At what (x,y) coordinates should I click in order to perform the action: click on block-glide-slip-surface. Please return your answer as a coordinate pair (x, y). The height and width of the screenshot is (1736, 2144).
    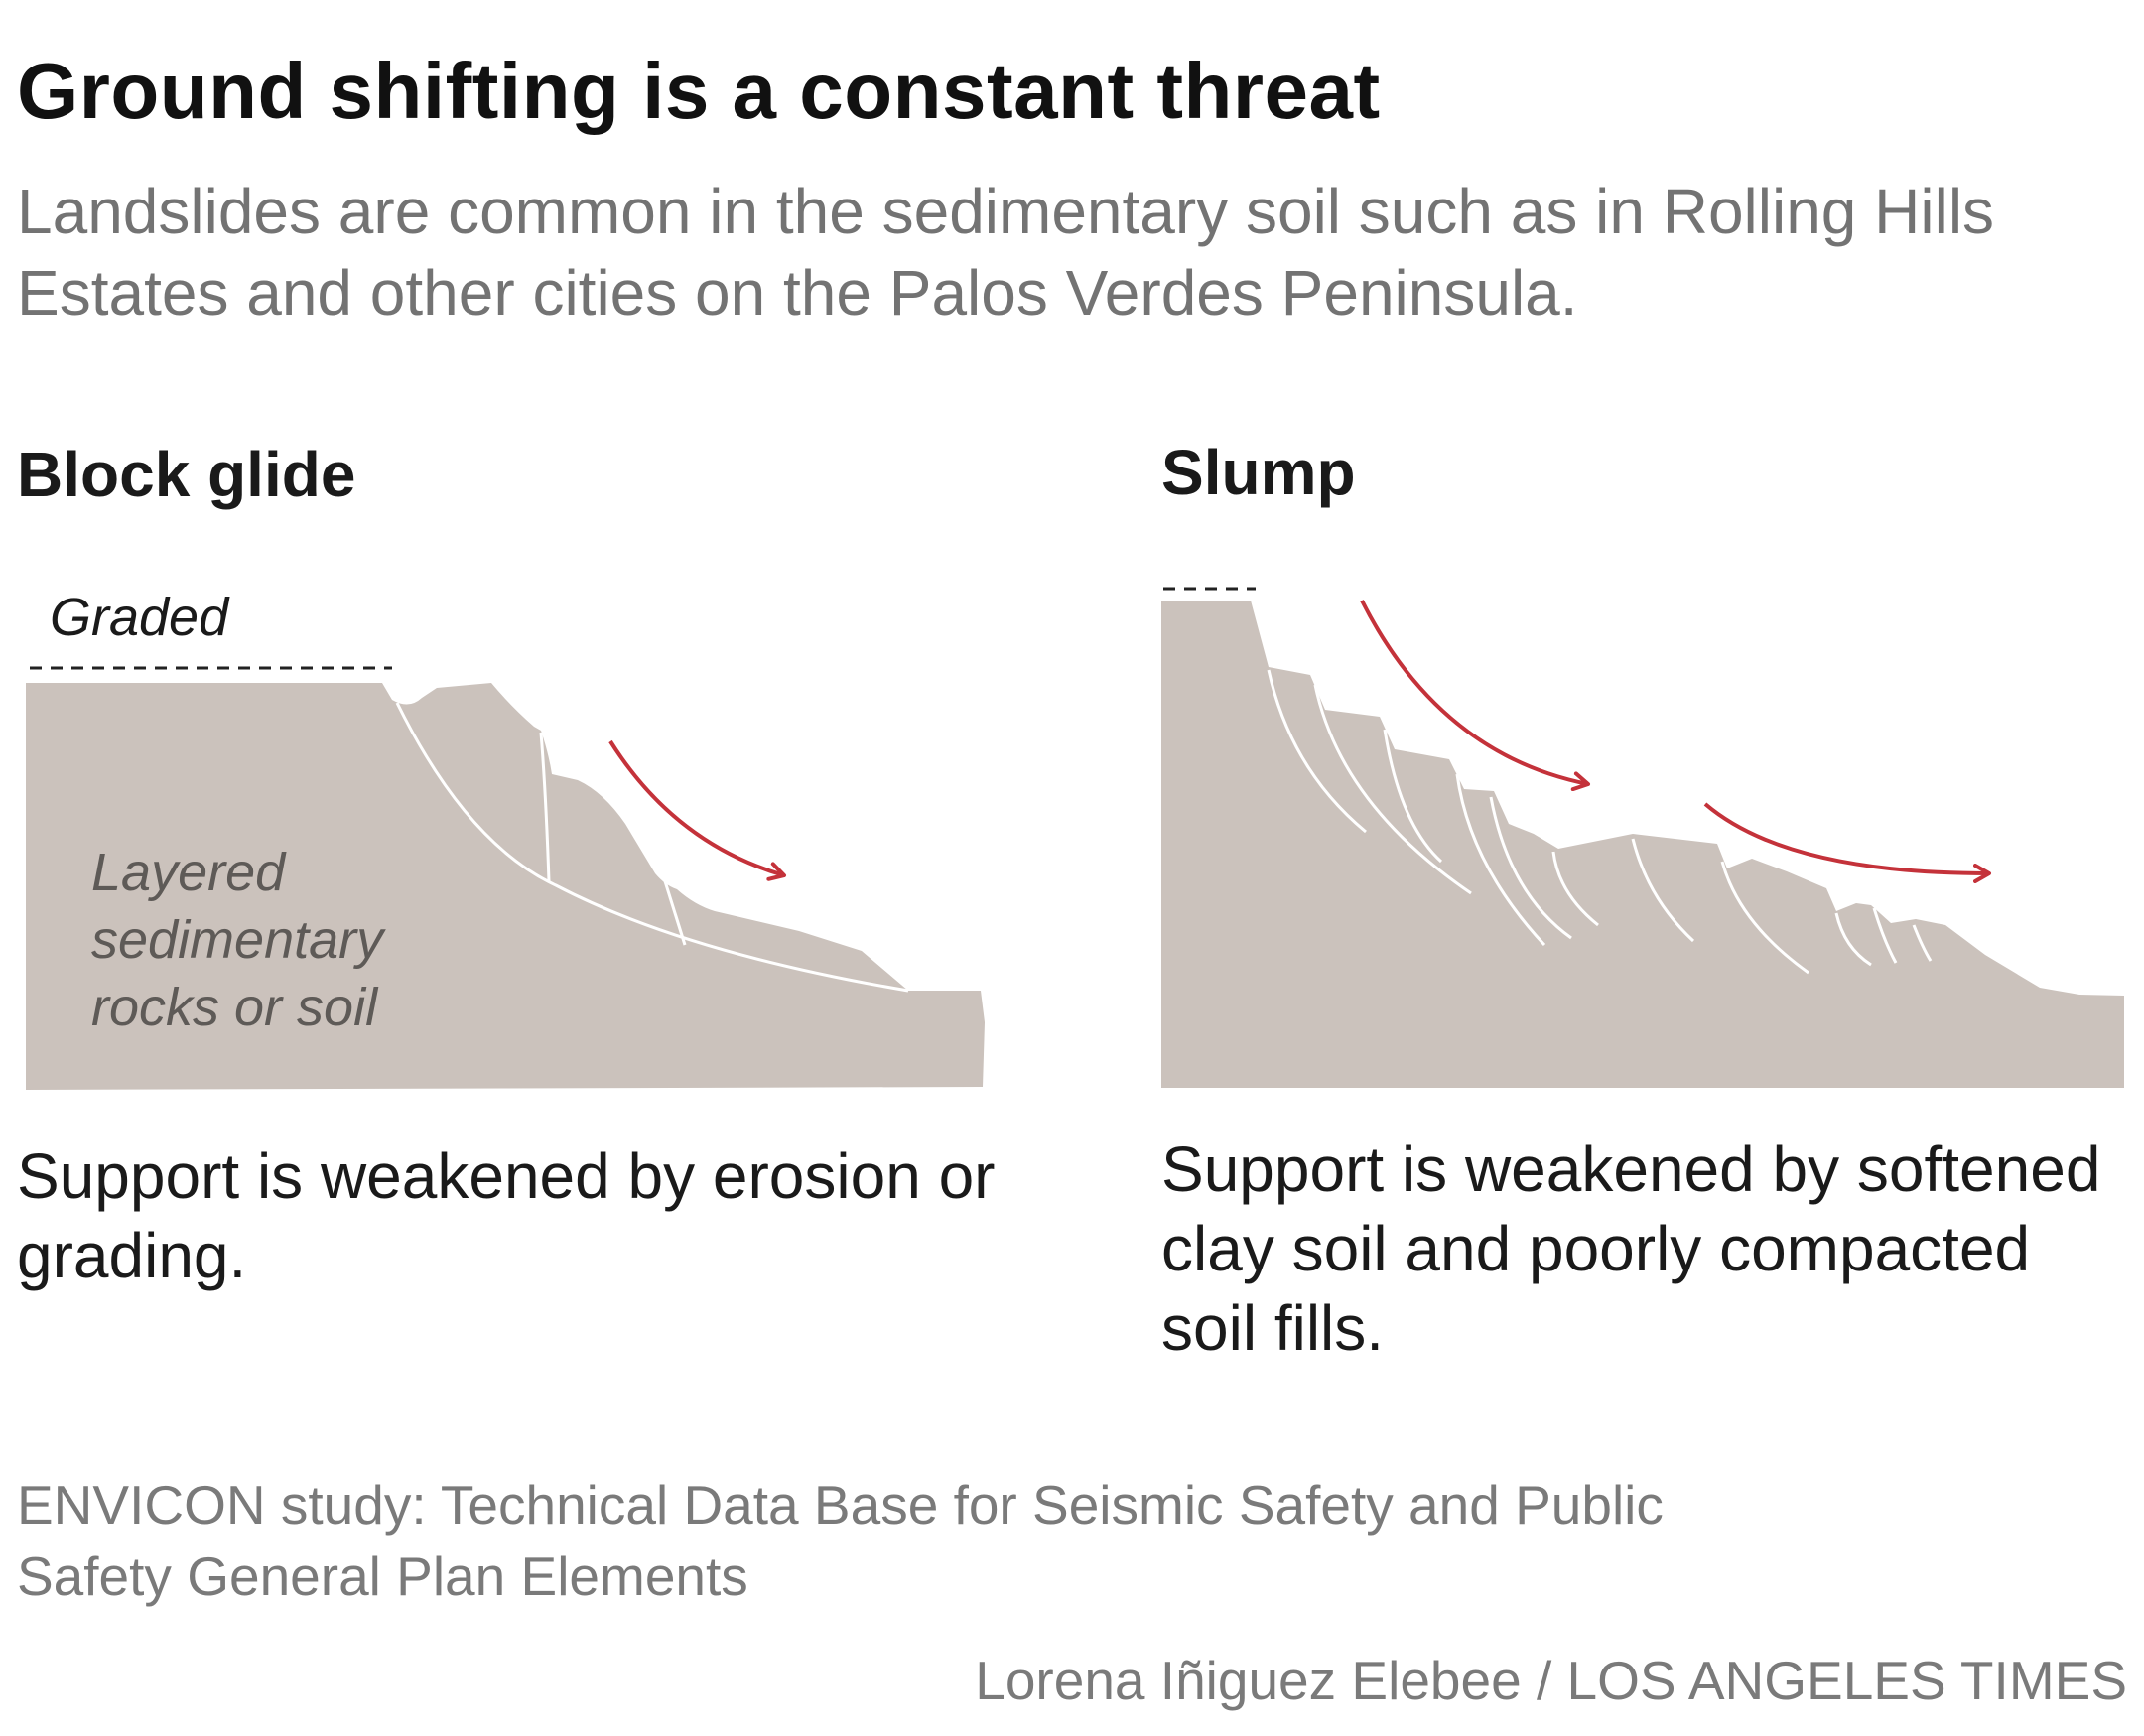
    Looking at the image, I should click on (652, 847).